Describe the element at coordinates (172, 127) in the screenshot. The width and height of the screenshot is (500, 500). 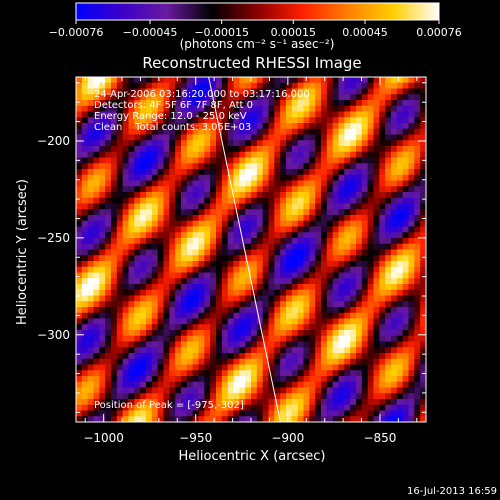
I see `info-clean: Clean Total counts: 3.05E+03` at that location.